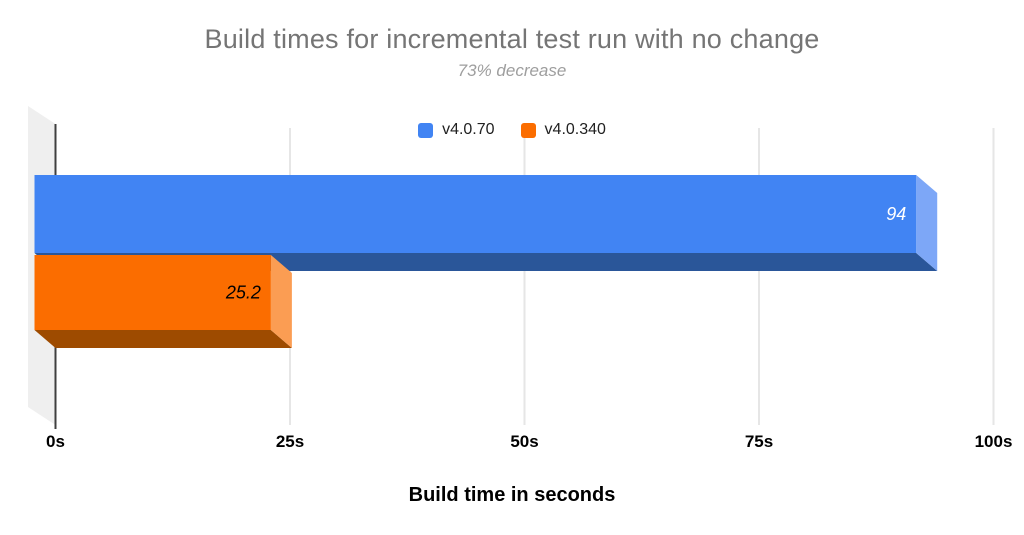 The width and height of the screenshot is (1024, 535). What do you see at coordinates (524, 441) in the screenshot?
I see `x-tick-label-50s: 50s` at bounding box center [524, 441].